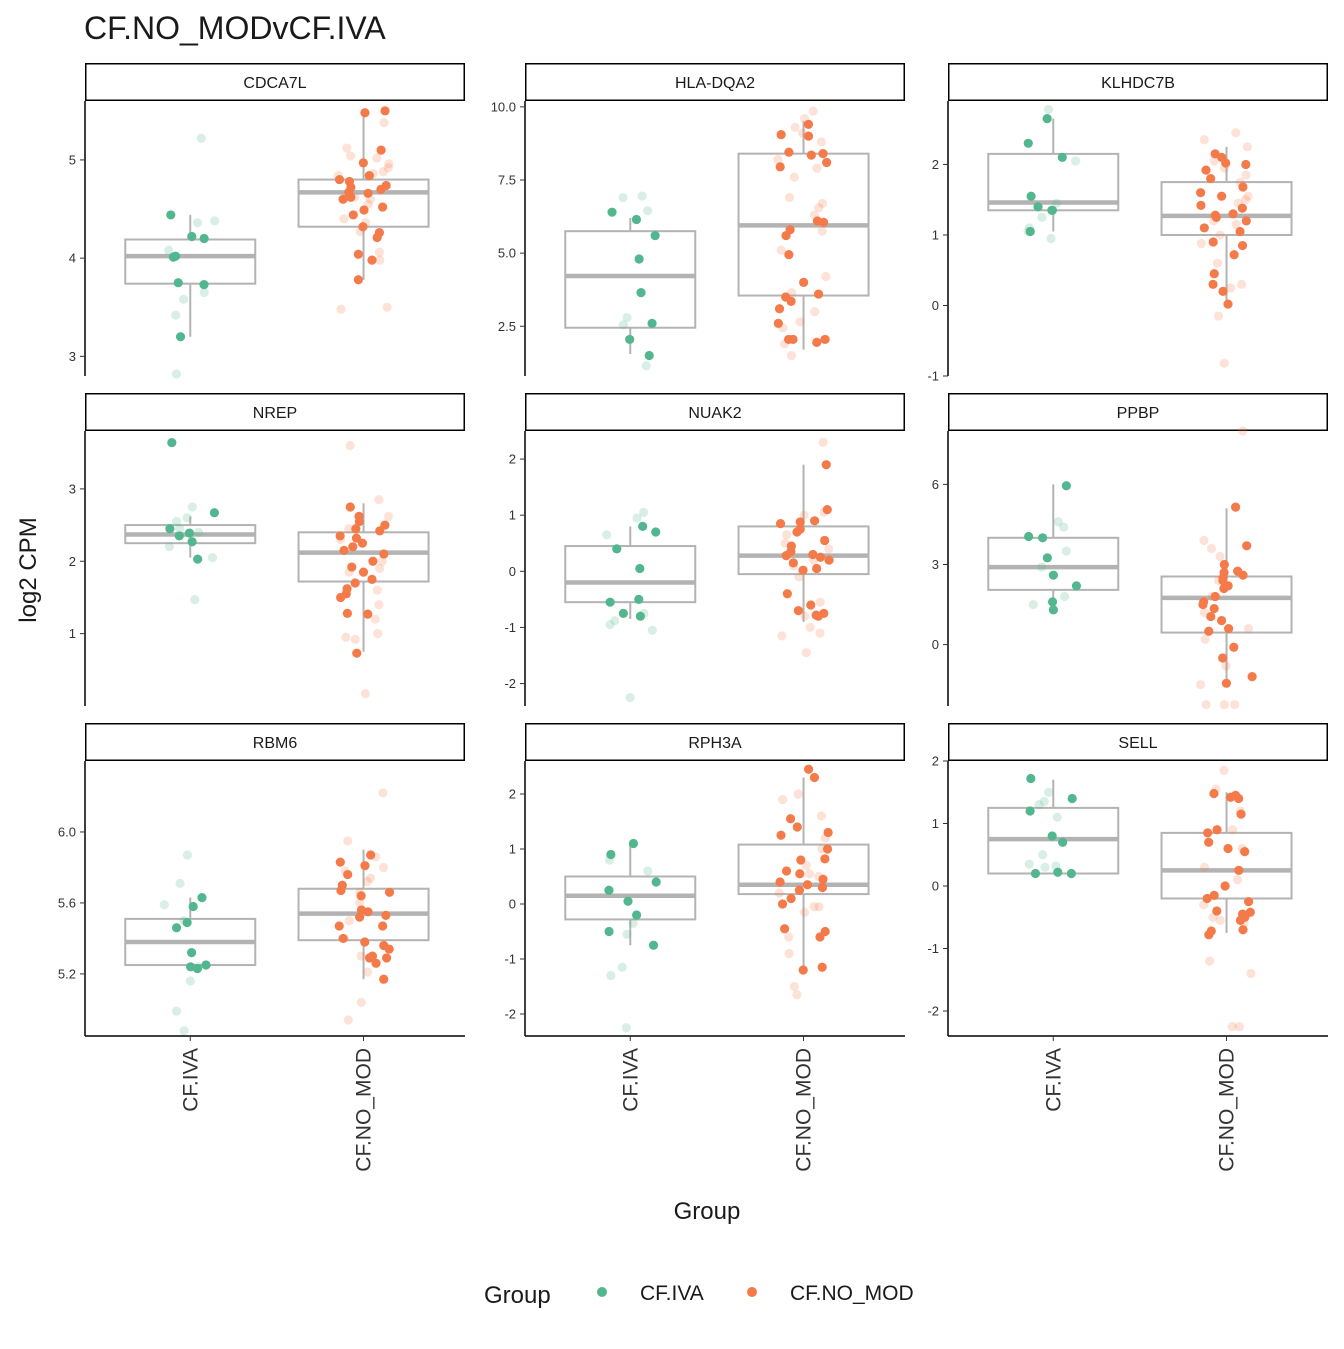 This screenshot has height=1349, width=1344. I want to click on y-tick-label: 0, so click(935, 305).